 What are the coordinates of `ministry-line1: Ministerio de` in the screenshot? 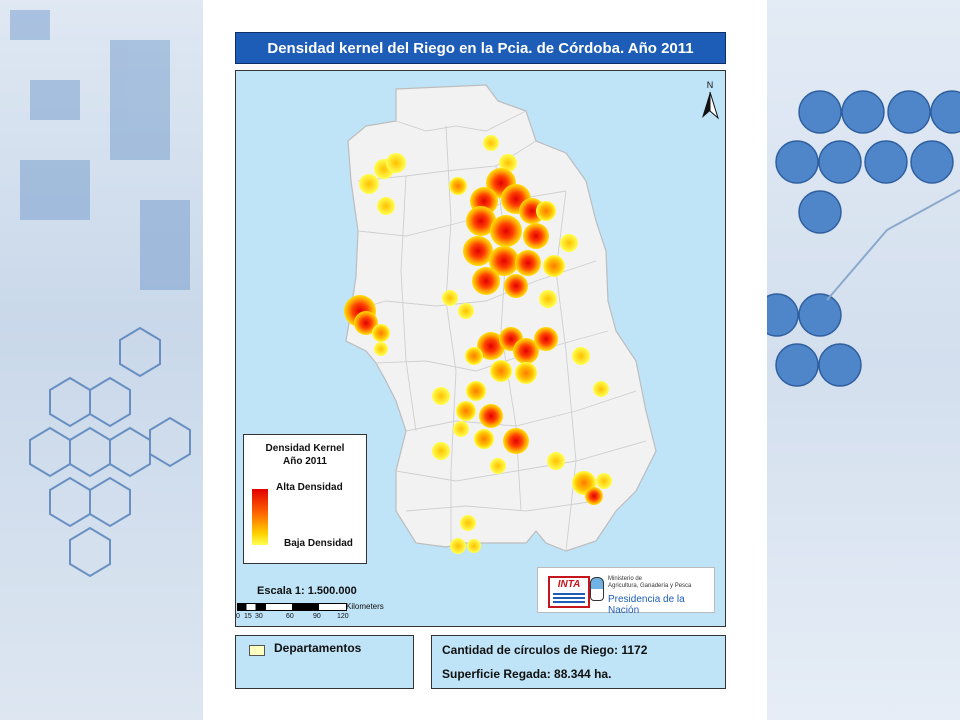 It's located at (625, 579).